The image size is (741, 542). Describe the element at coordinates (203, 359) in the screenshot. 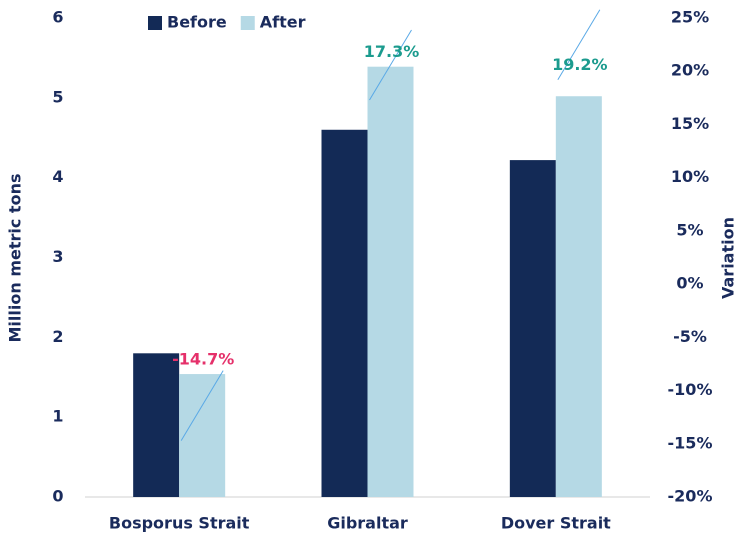

I see `data-label: -14.7%` at that location.